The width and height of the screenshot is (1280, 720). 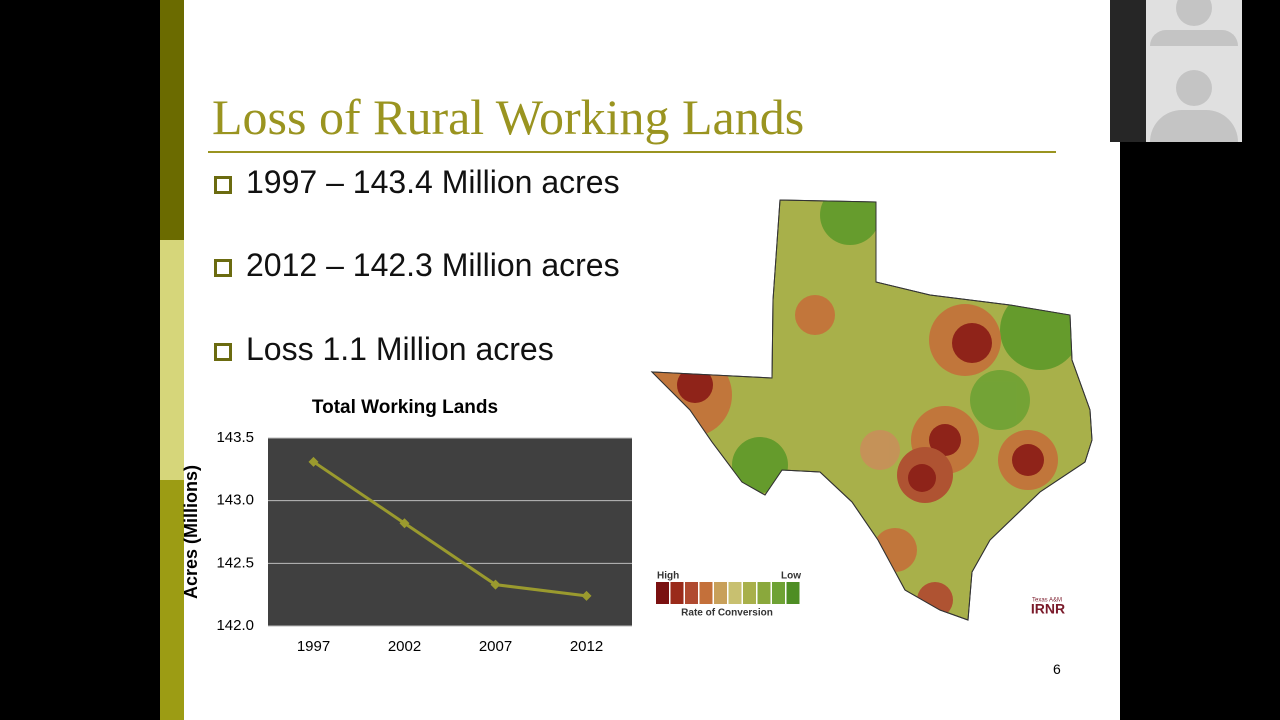 What do you see at coordinates (433, 182) in the screenshot?
I see `bullet: 1997 – 143.4 Million acres` at bounding box center [433, 182].